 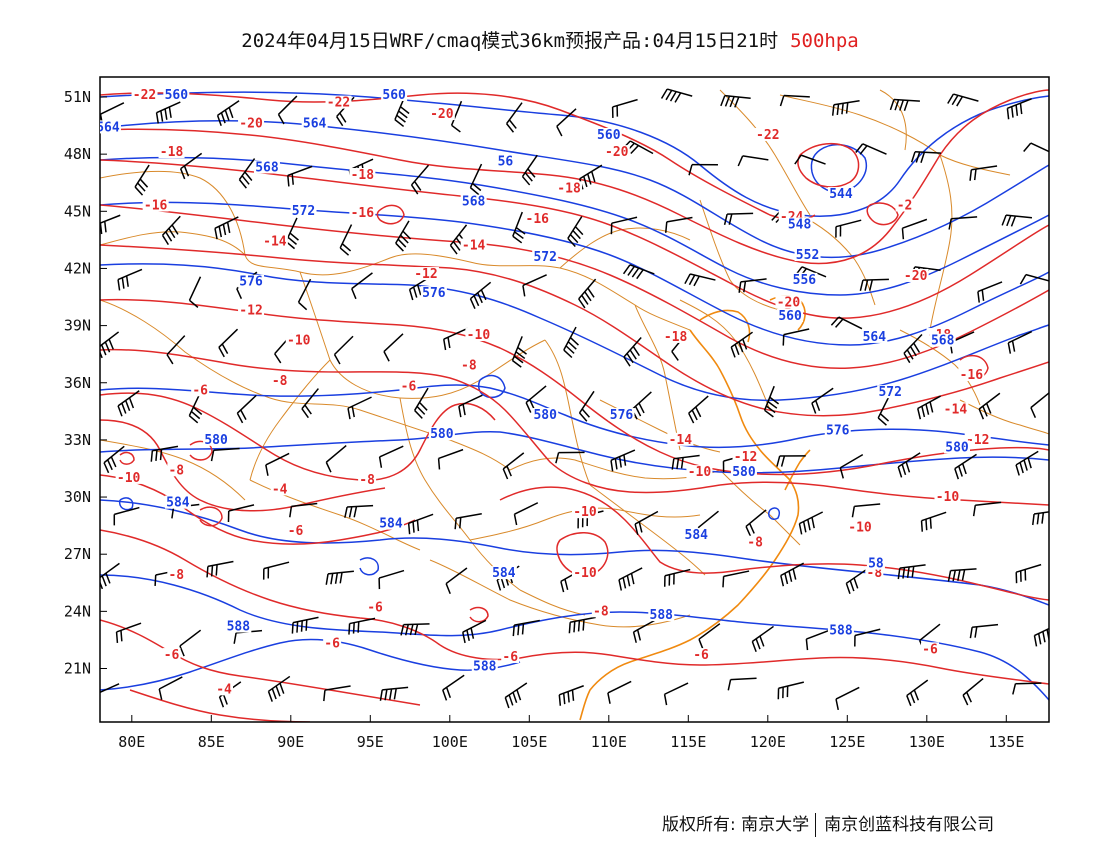 What do you see at coordinates (77, 611) in the screenshot?
I see `lat-label: 24N` at bounding box center [77, 611].